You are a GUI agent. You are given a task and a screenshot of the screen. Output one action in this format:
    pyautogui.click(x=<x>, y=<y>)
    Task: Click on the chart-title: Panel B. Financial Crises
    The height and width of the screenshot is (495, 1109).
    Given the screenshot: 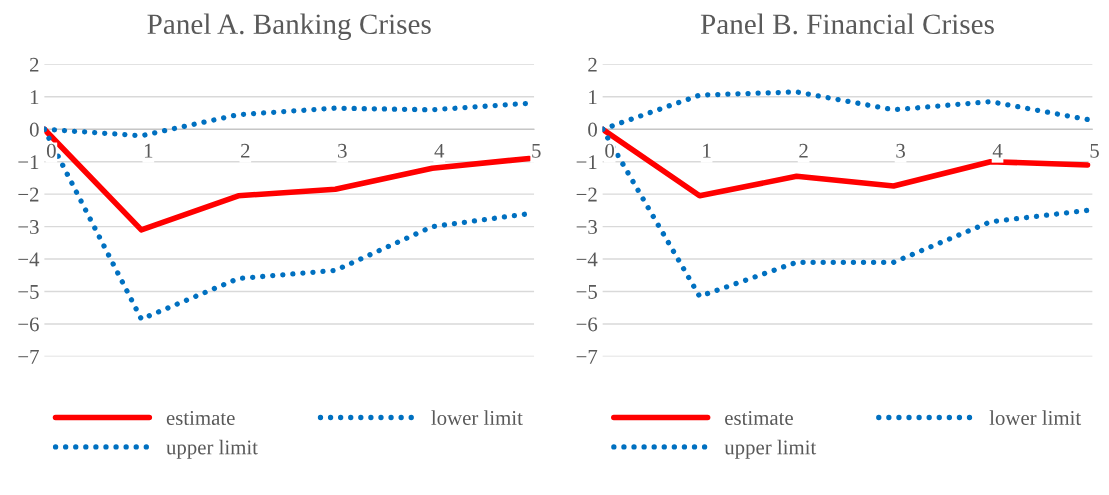 What is the action you would take?
    pyautogui.click(x=847, y=24)
    